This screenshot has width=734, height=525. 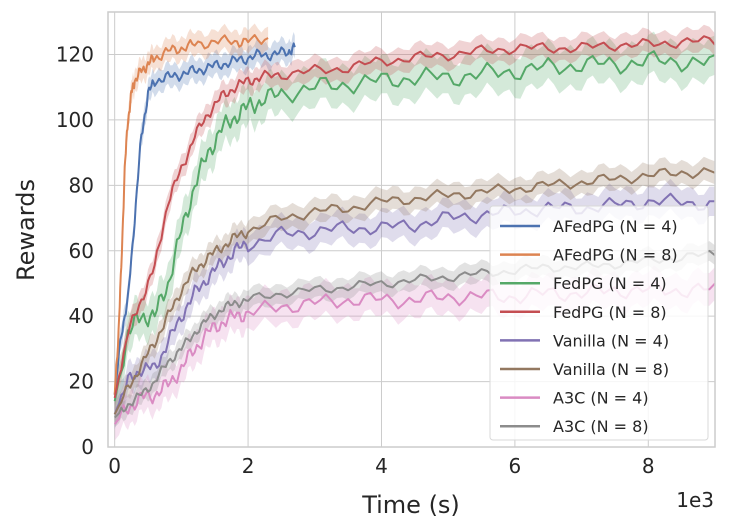 What do you see at coordinates (601, 426) in the screenshot?
I see `legend-label-a3c-n-8: A3C (N = 8)` at bounding box center [601, 426].